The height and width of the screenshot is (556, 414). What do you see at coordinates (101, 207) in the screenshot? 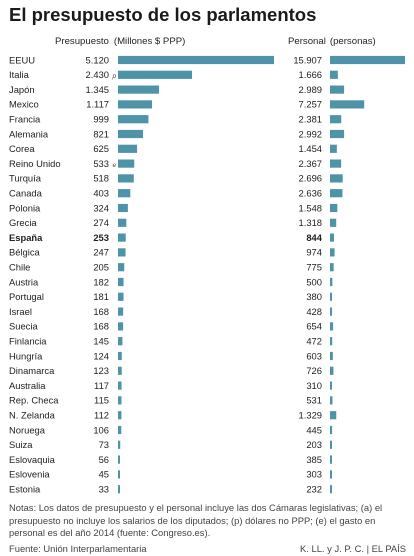
I see `presupuesto-value-label: 324` at bounding box center [101, 207].